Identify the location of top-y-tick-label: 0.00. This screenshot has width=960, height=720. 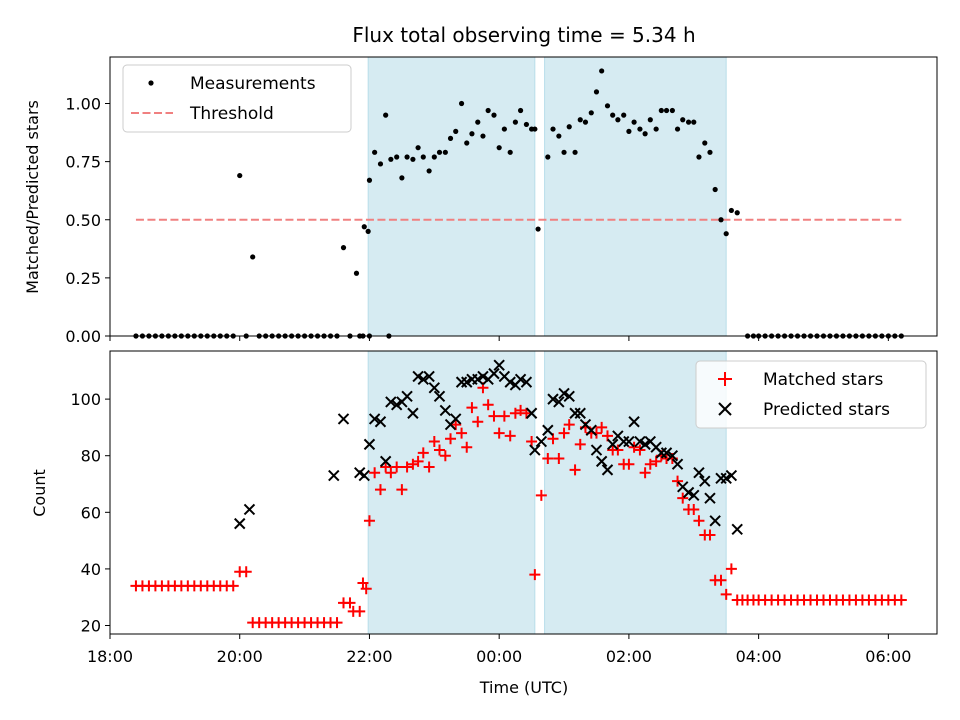
(83, 336).